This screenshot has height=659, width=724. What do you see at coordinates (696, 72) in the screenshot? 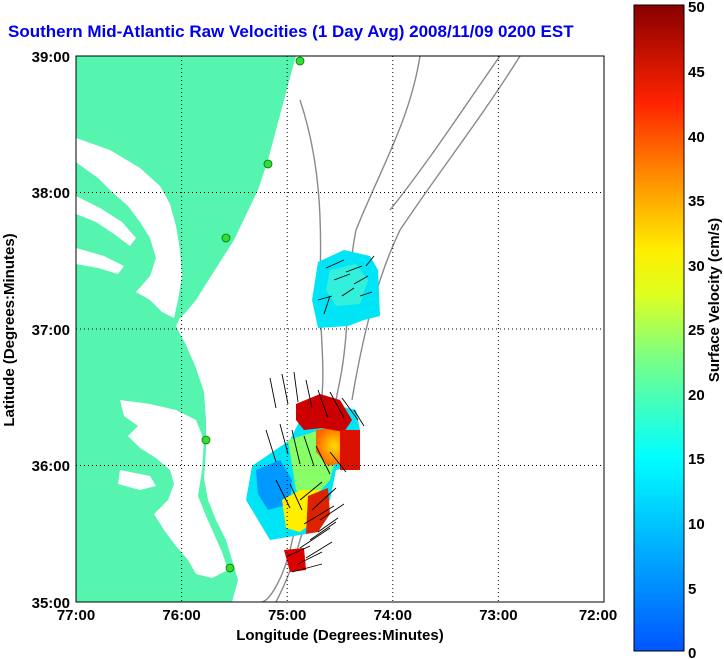
I see `colorbar-tick: 45` at bounding box center [696, 72].